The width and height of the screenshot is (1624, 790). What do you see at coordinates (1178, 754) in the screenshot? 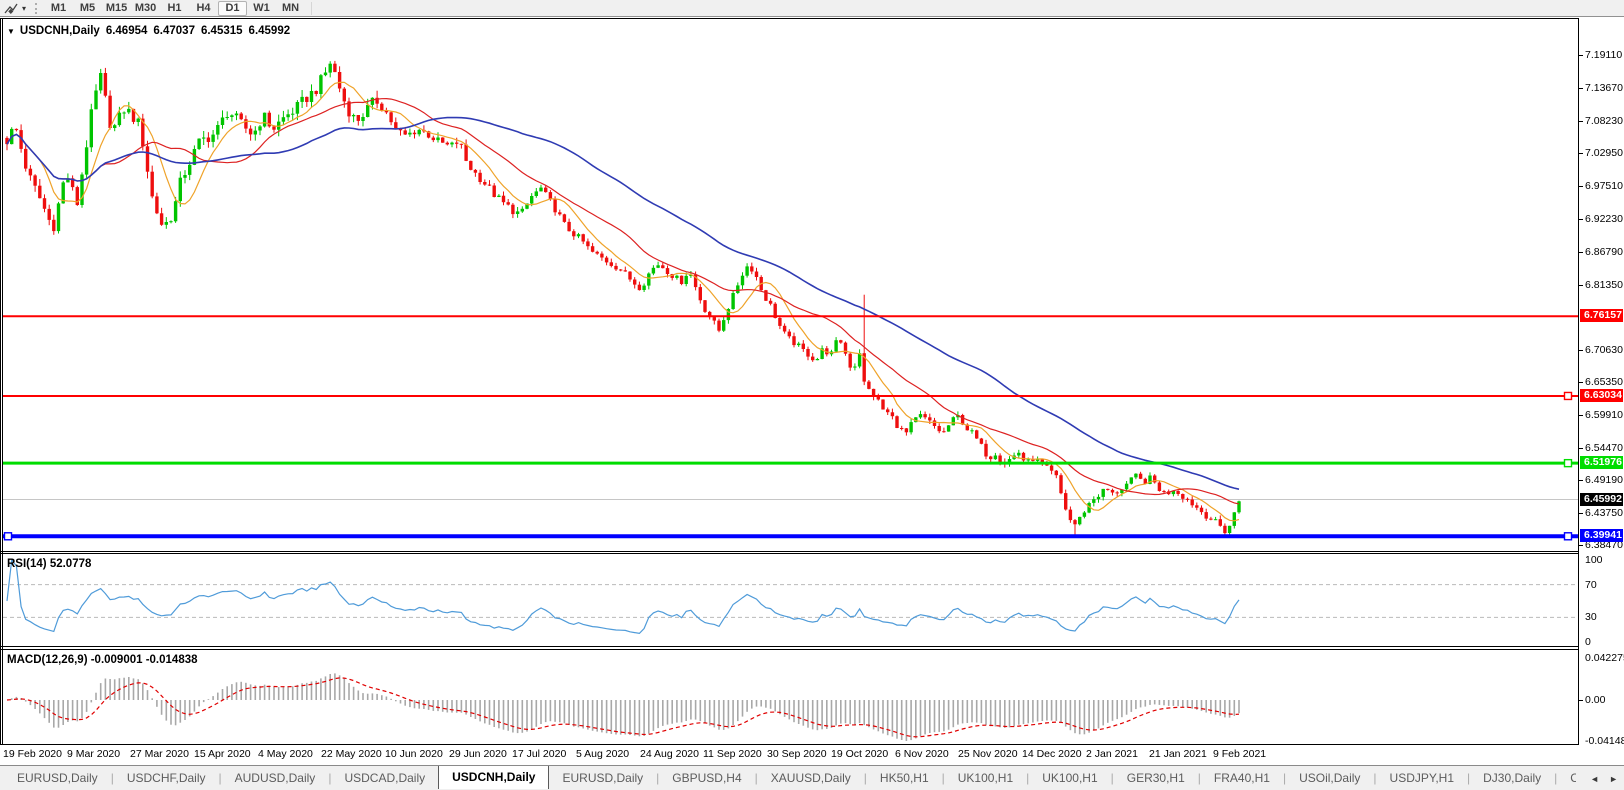
I see `time-tick-label: 21 Jan 2021` at bounding box center [1178, 754].